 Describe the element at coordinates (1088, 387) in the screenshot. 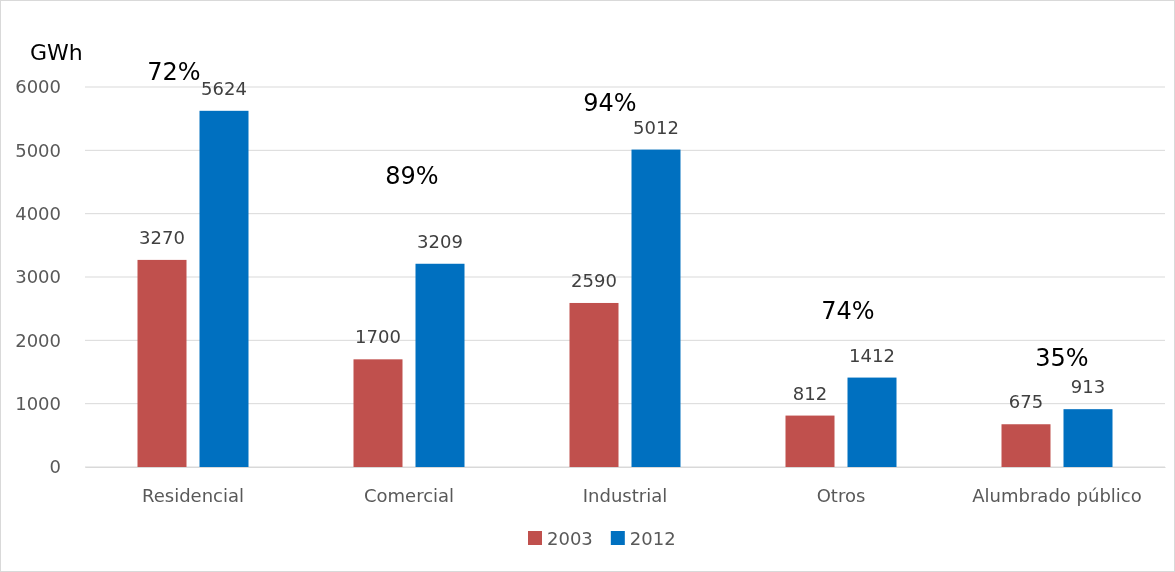

I see `data-label: 913` at that location.